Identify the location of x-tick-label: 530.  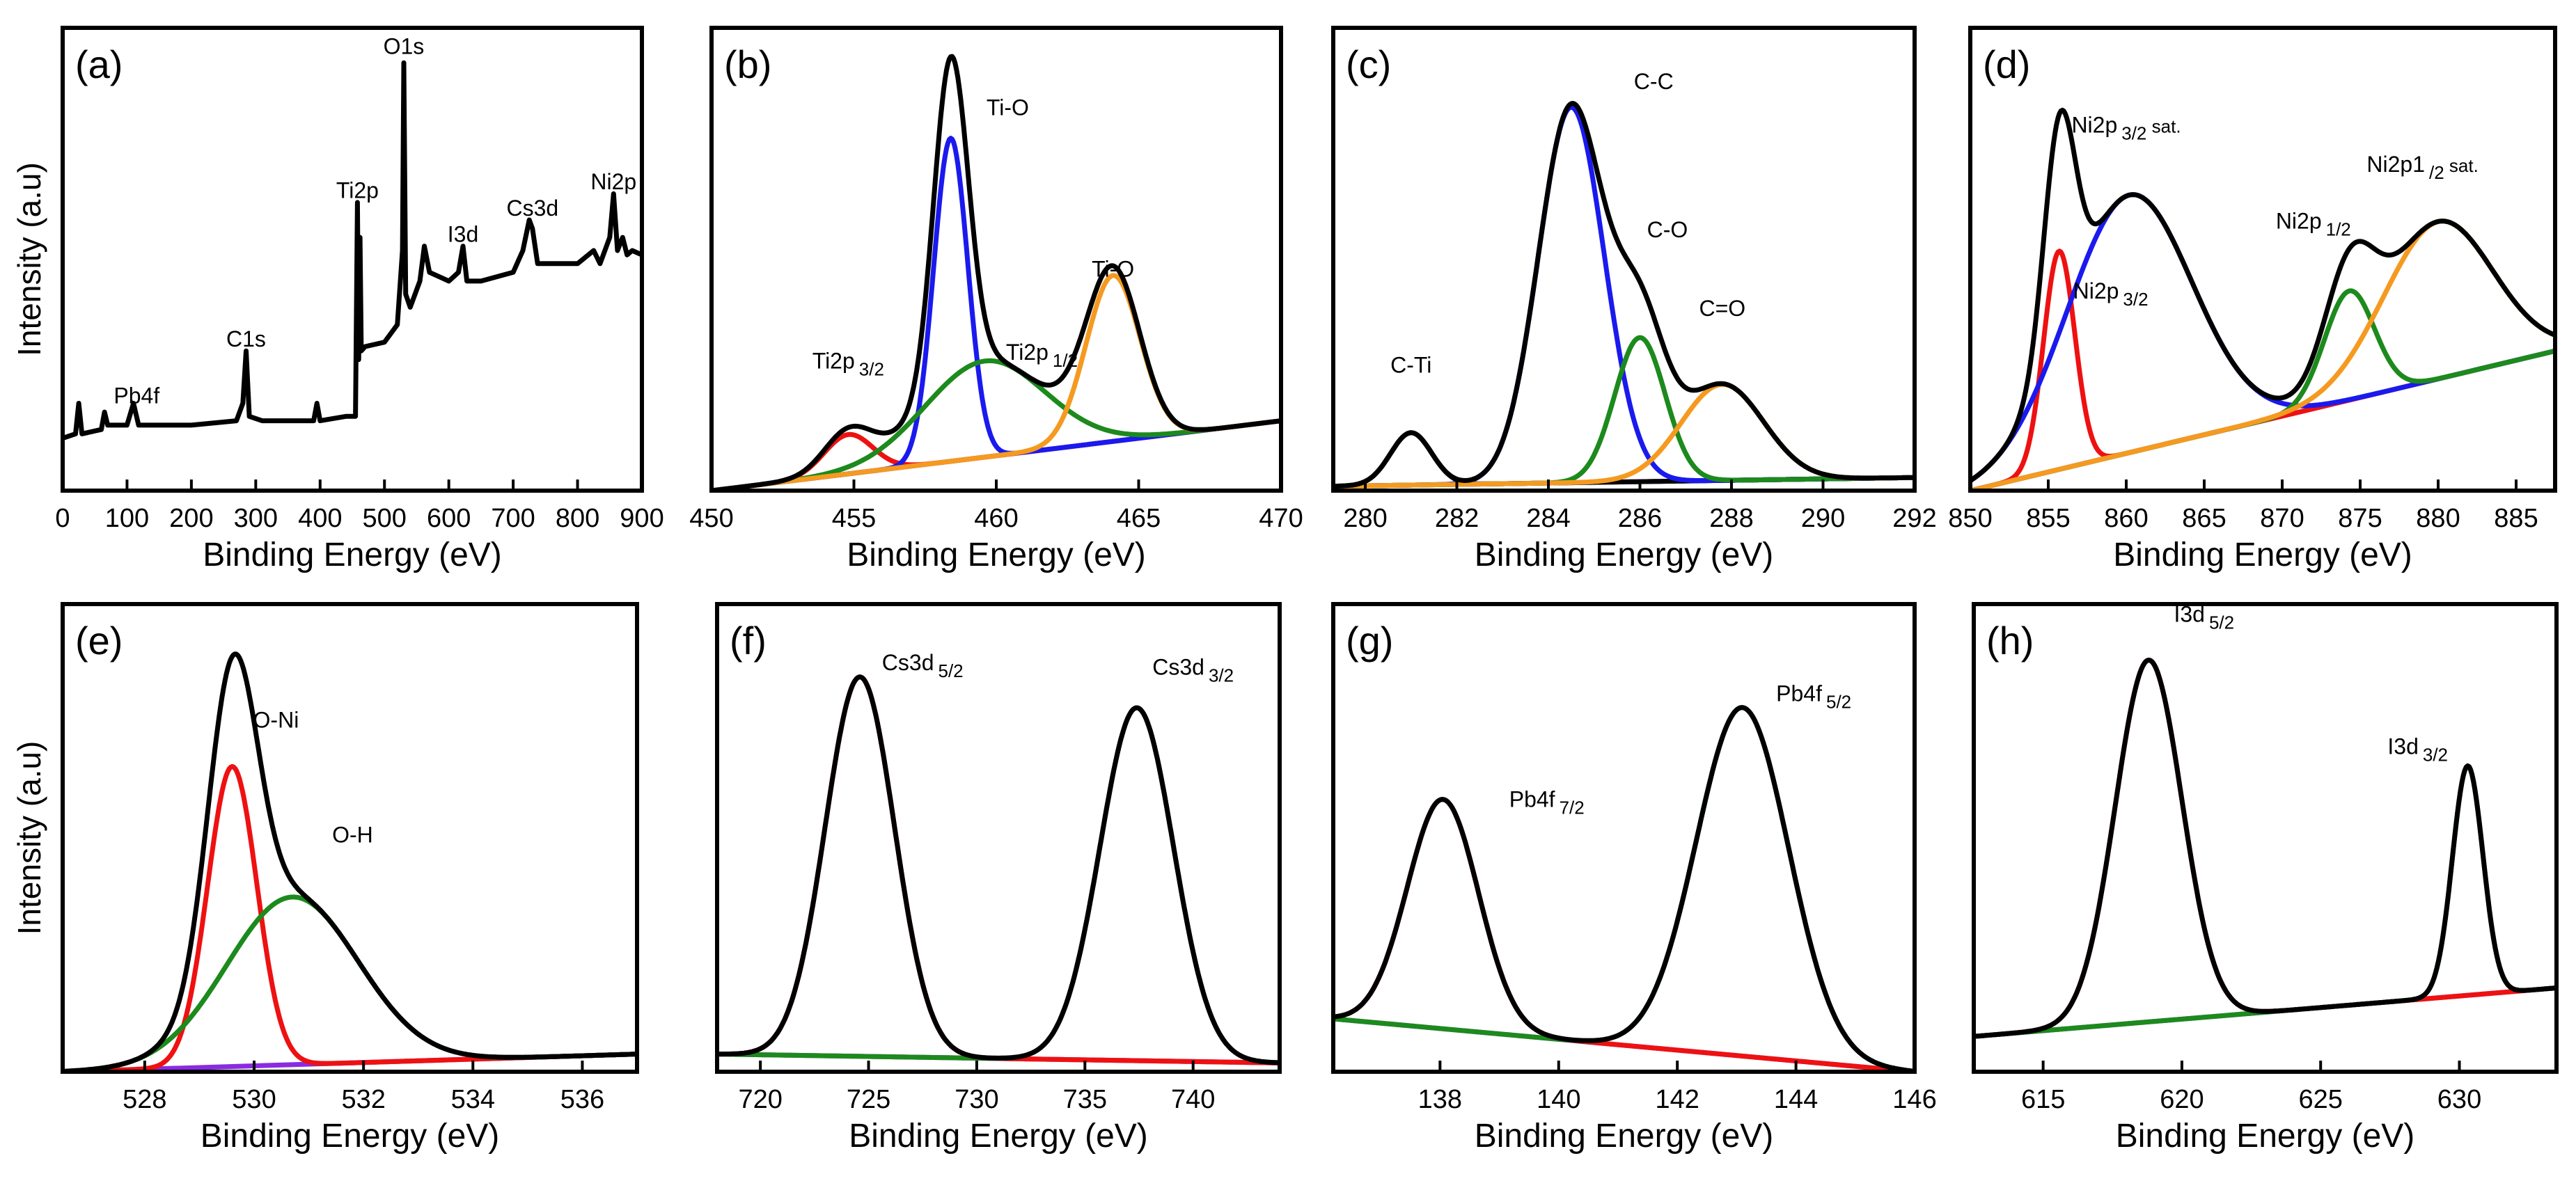
(254, 1099).